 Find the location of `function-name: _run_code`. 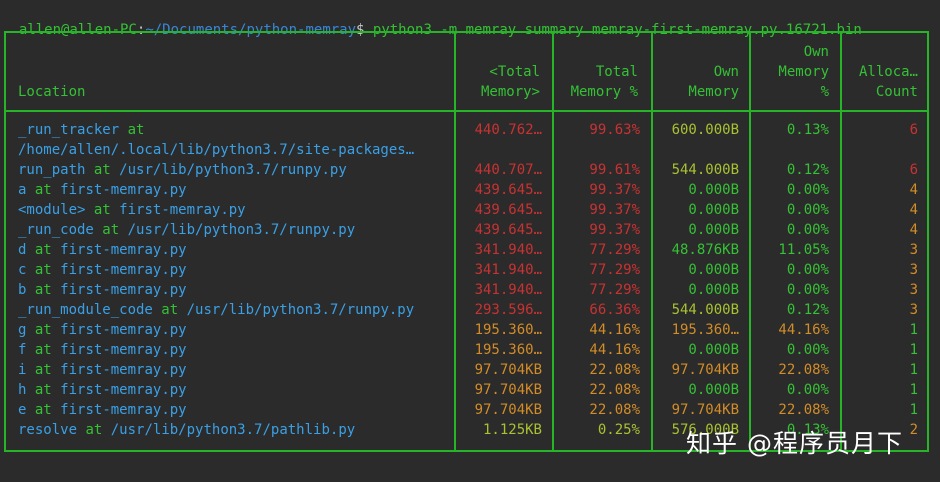

function-name: _run_code is located at coordinates (56, 230).